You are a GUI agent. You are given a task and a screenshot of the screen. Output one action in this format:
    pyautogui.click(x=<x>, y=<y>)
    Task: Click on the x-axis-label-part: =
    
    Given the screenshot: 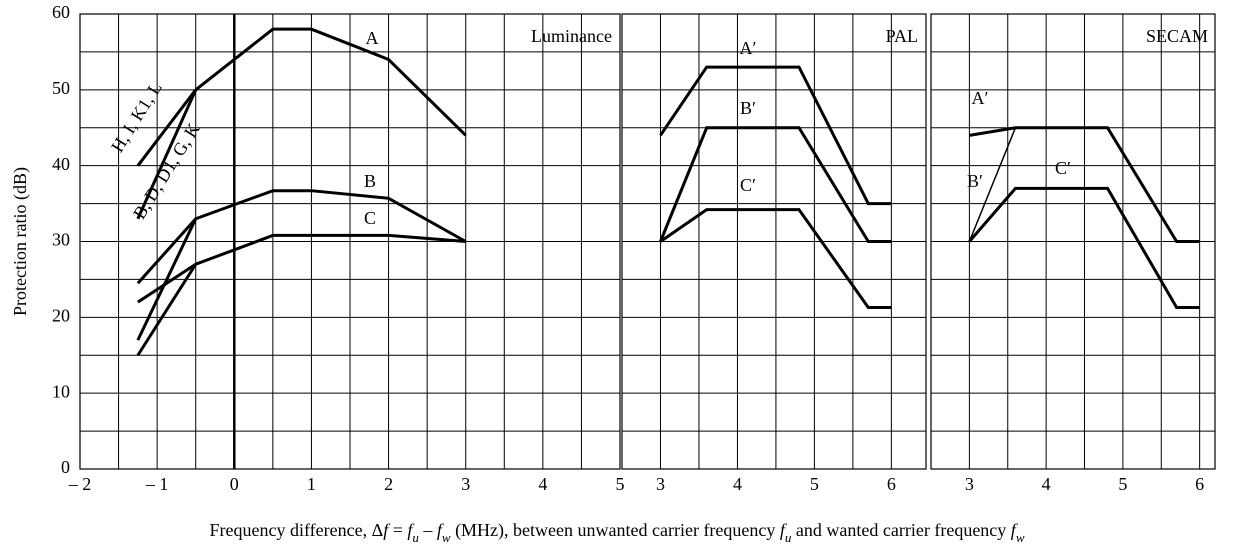 What is the action you would take?
    pyautogui.click(x=397, y=530)
    